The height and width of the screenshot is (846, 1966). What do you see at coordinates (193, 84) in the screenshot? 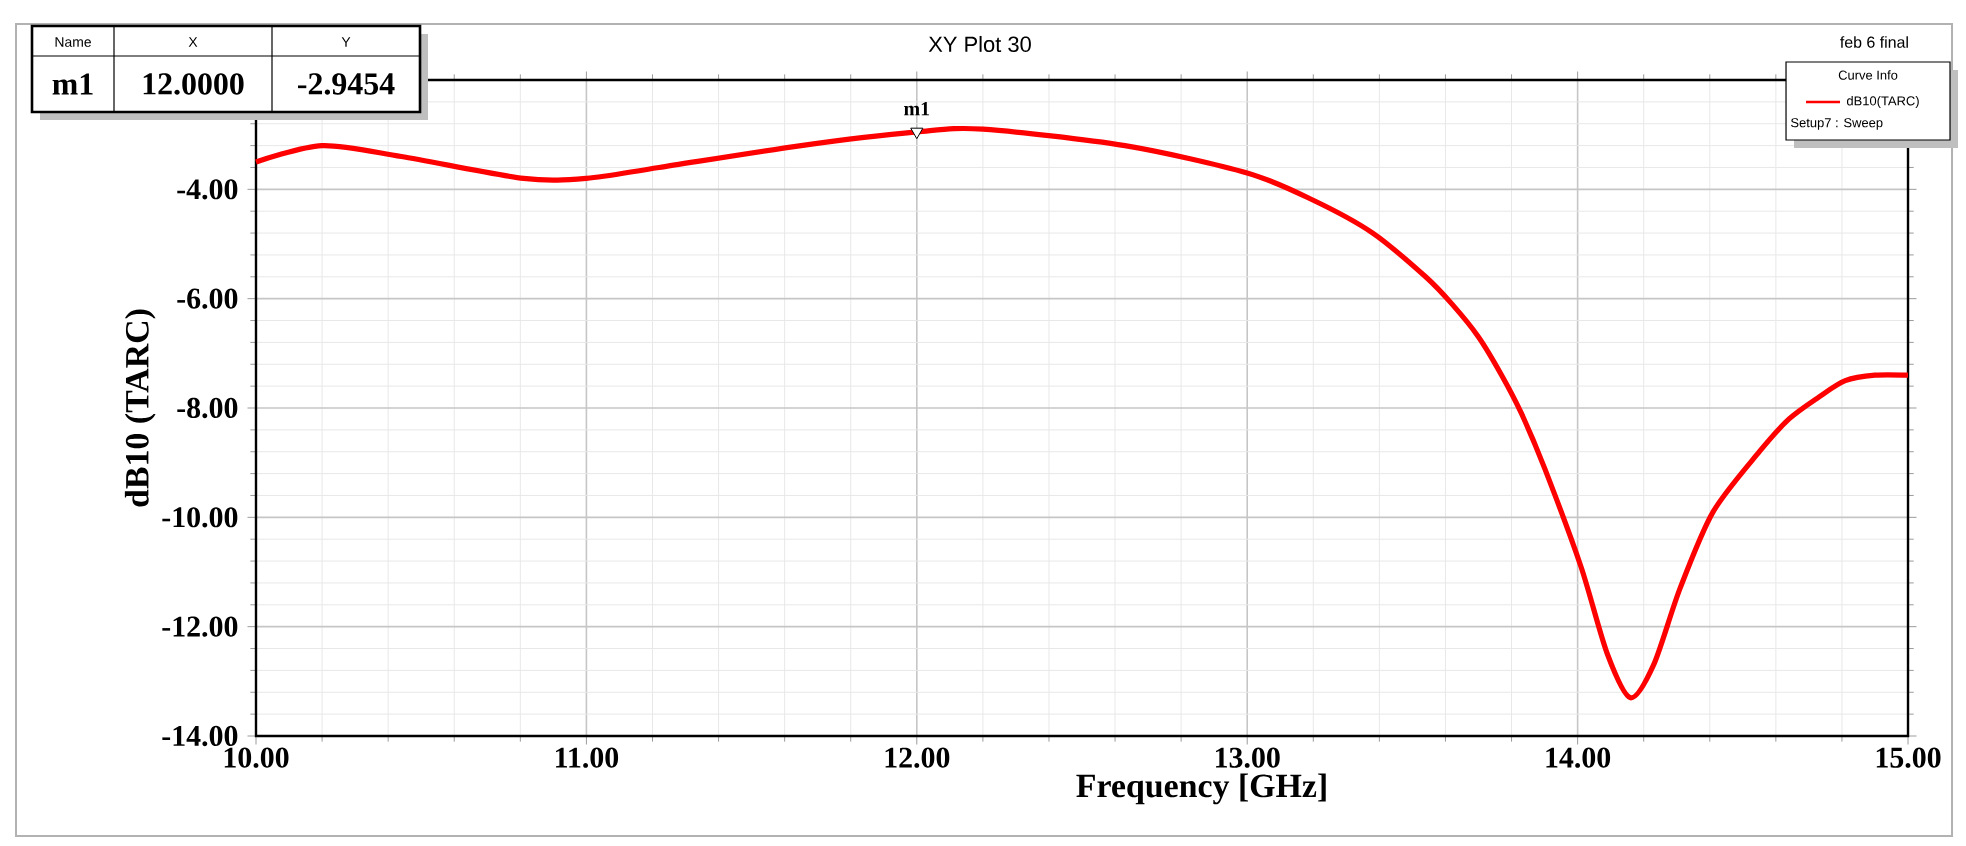
I see `text: 12.0000` at bounding box center [193, 84].